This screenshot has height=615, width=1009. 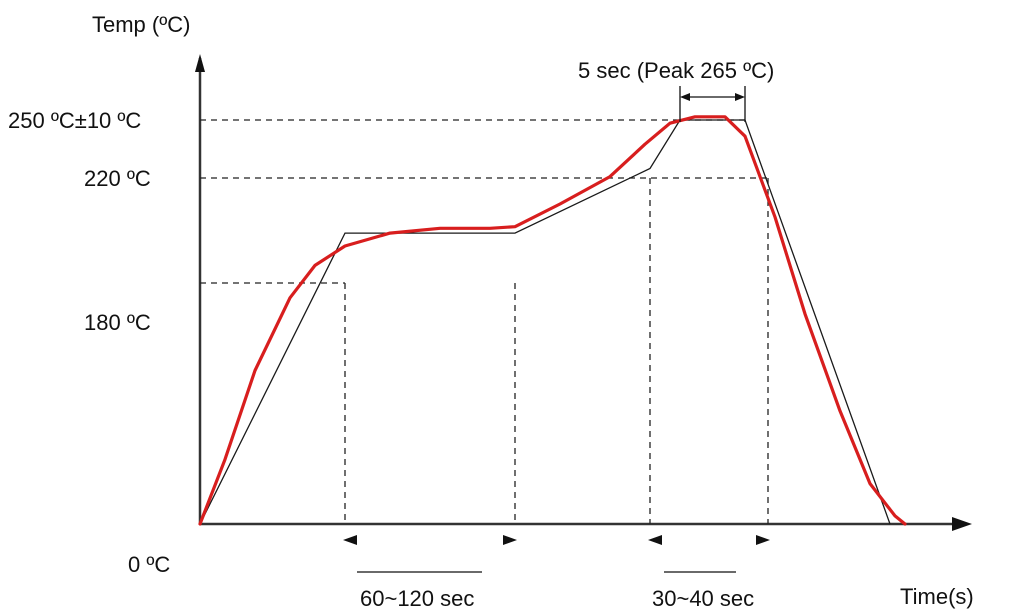 What do you see at coordinates (74, 120) in the screenshot?
I see `y-tick-label-250: 250 ºC±10 ºC` at bounding box center [74, 120].